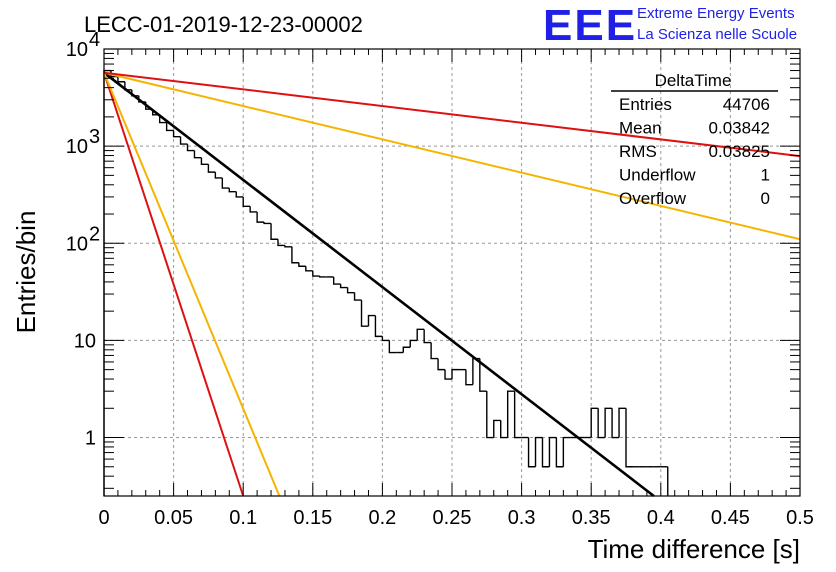 The image size is (836, 572). I want to click on x-tick-label: 0.3, so click(522, 518).